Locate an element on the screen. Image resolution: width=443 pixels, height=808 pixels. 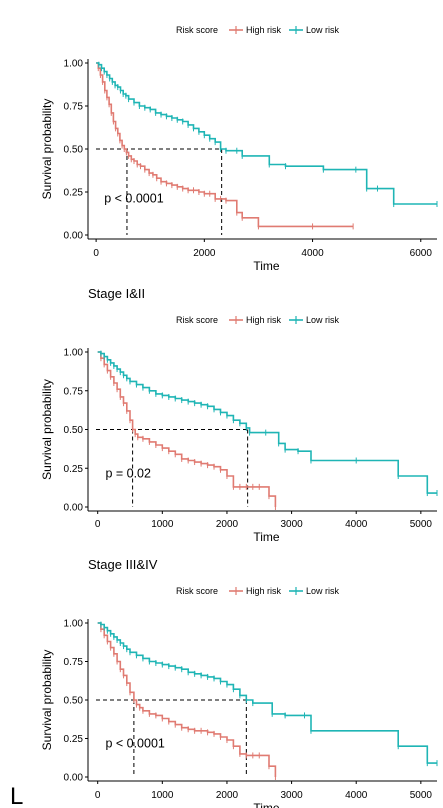
x-tick-label: 6000 is located at coordinates (421, 253).